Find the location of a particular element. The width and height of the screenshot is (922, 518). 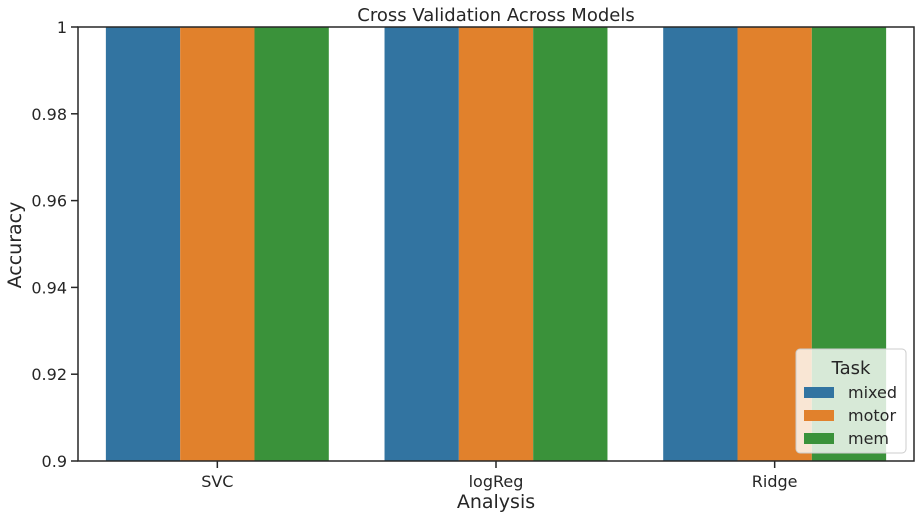

bar-motor-svc is located at coordinates (217, 244).